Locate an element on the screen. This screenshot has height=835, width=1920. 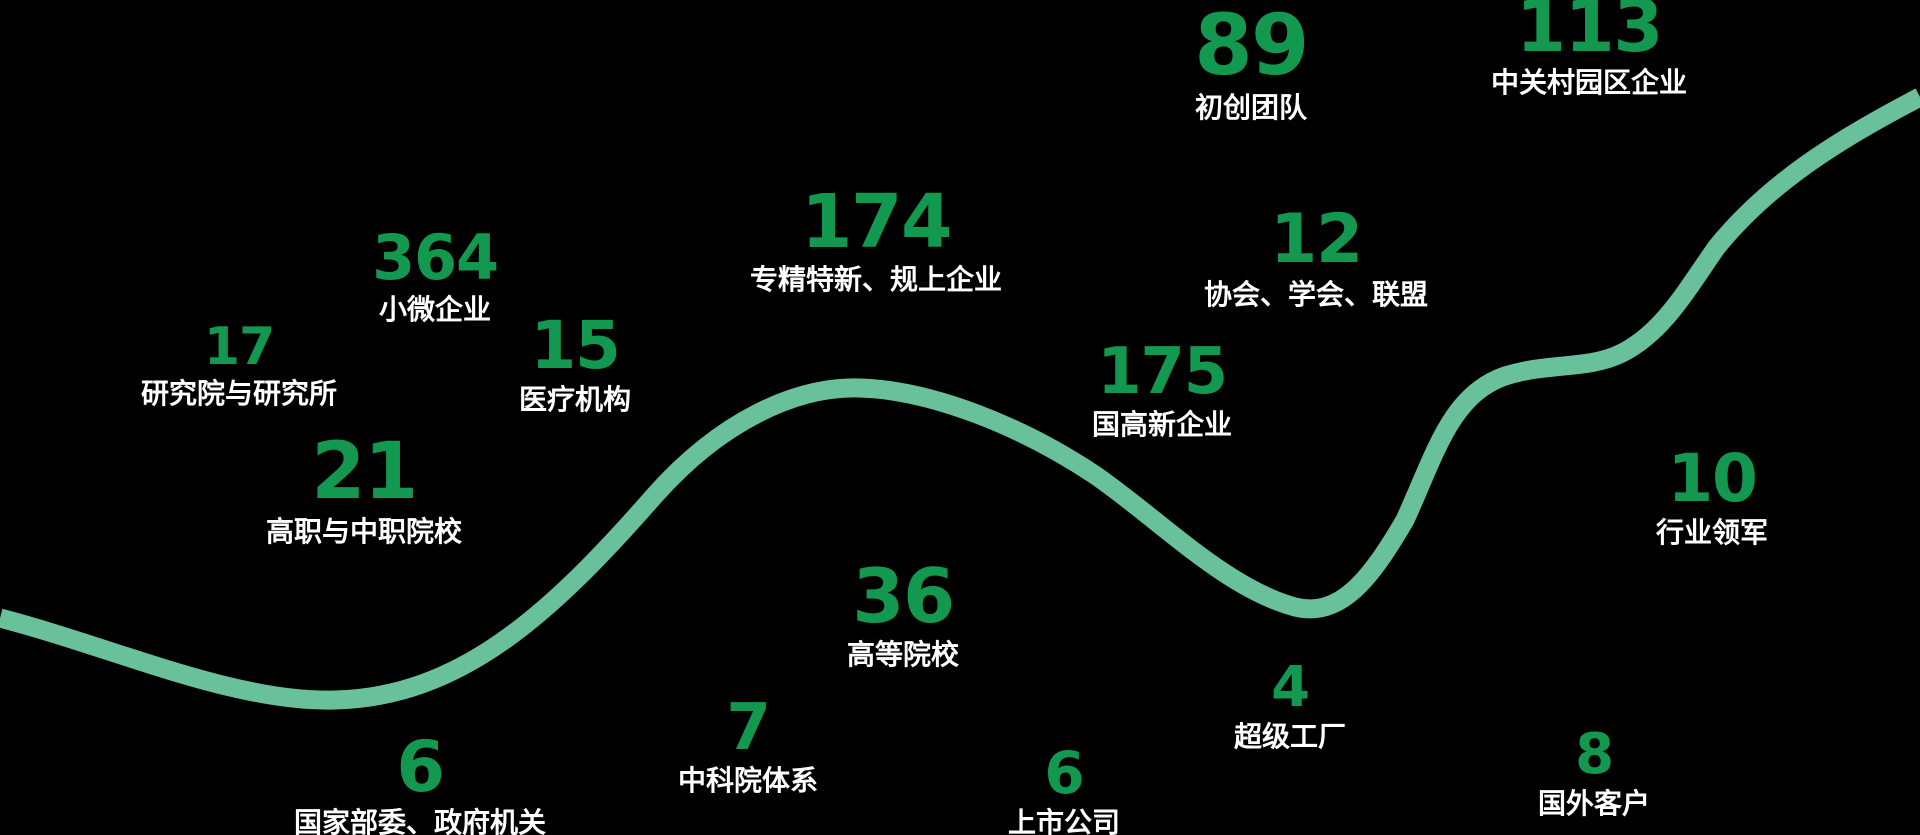
stat-label: 高职与中职院校 is located at coordinates (364, 531).